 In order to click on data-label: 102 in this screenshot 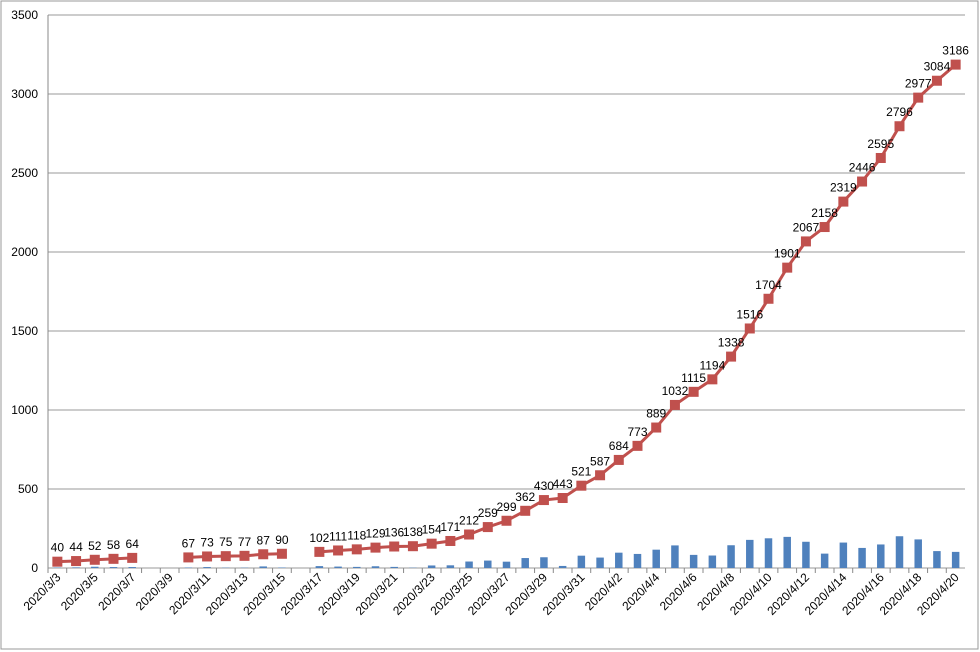, I will do `click(319, 538)`.